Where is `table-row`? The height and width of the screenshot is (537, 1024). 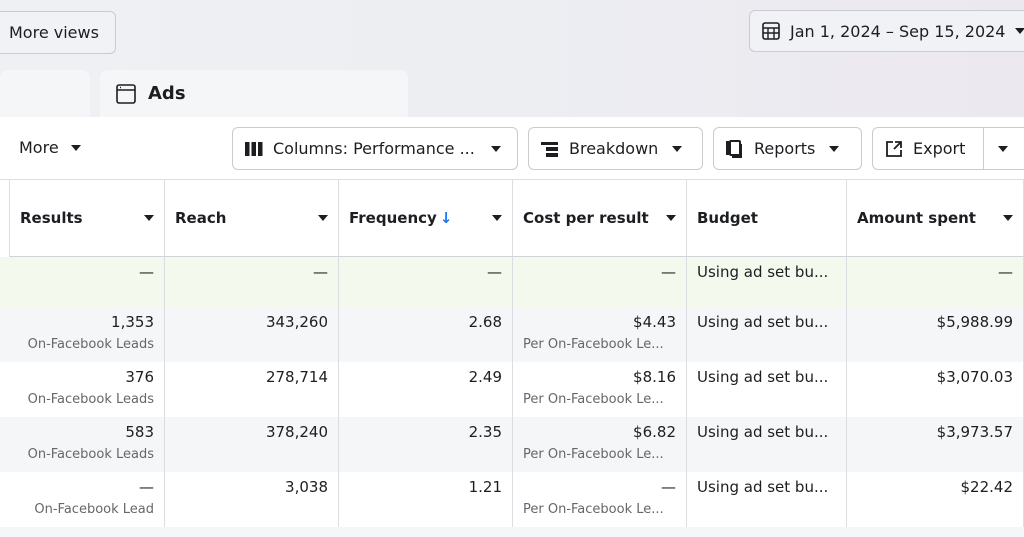
table-row is located at coordinates (512, 532).